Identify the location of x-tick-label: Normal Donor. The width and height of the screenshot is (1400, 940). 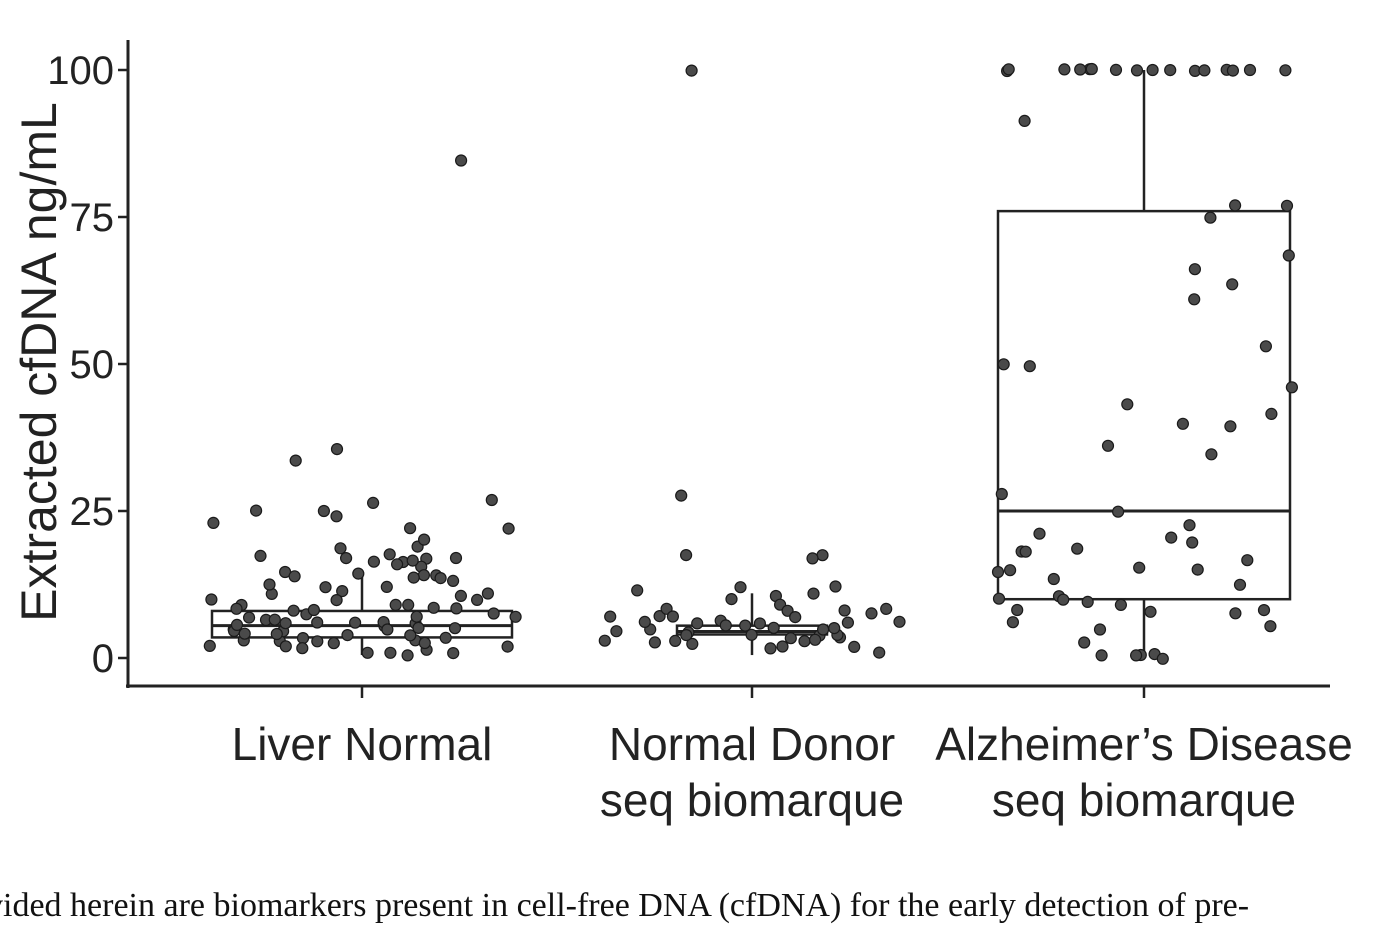
(752, 744).